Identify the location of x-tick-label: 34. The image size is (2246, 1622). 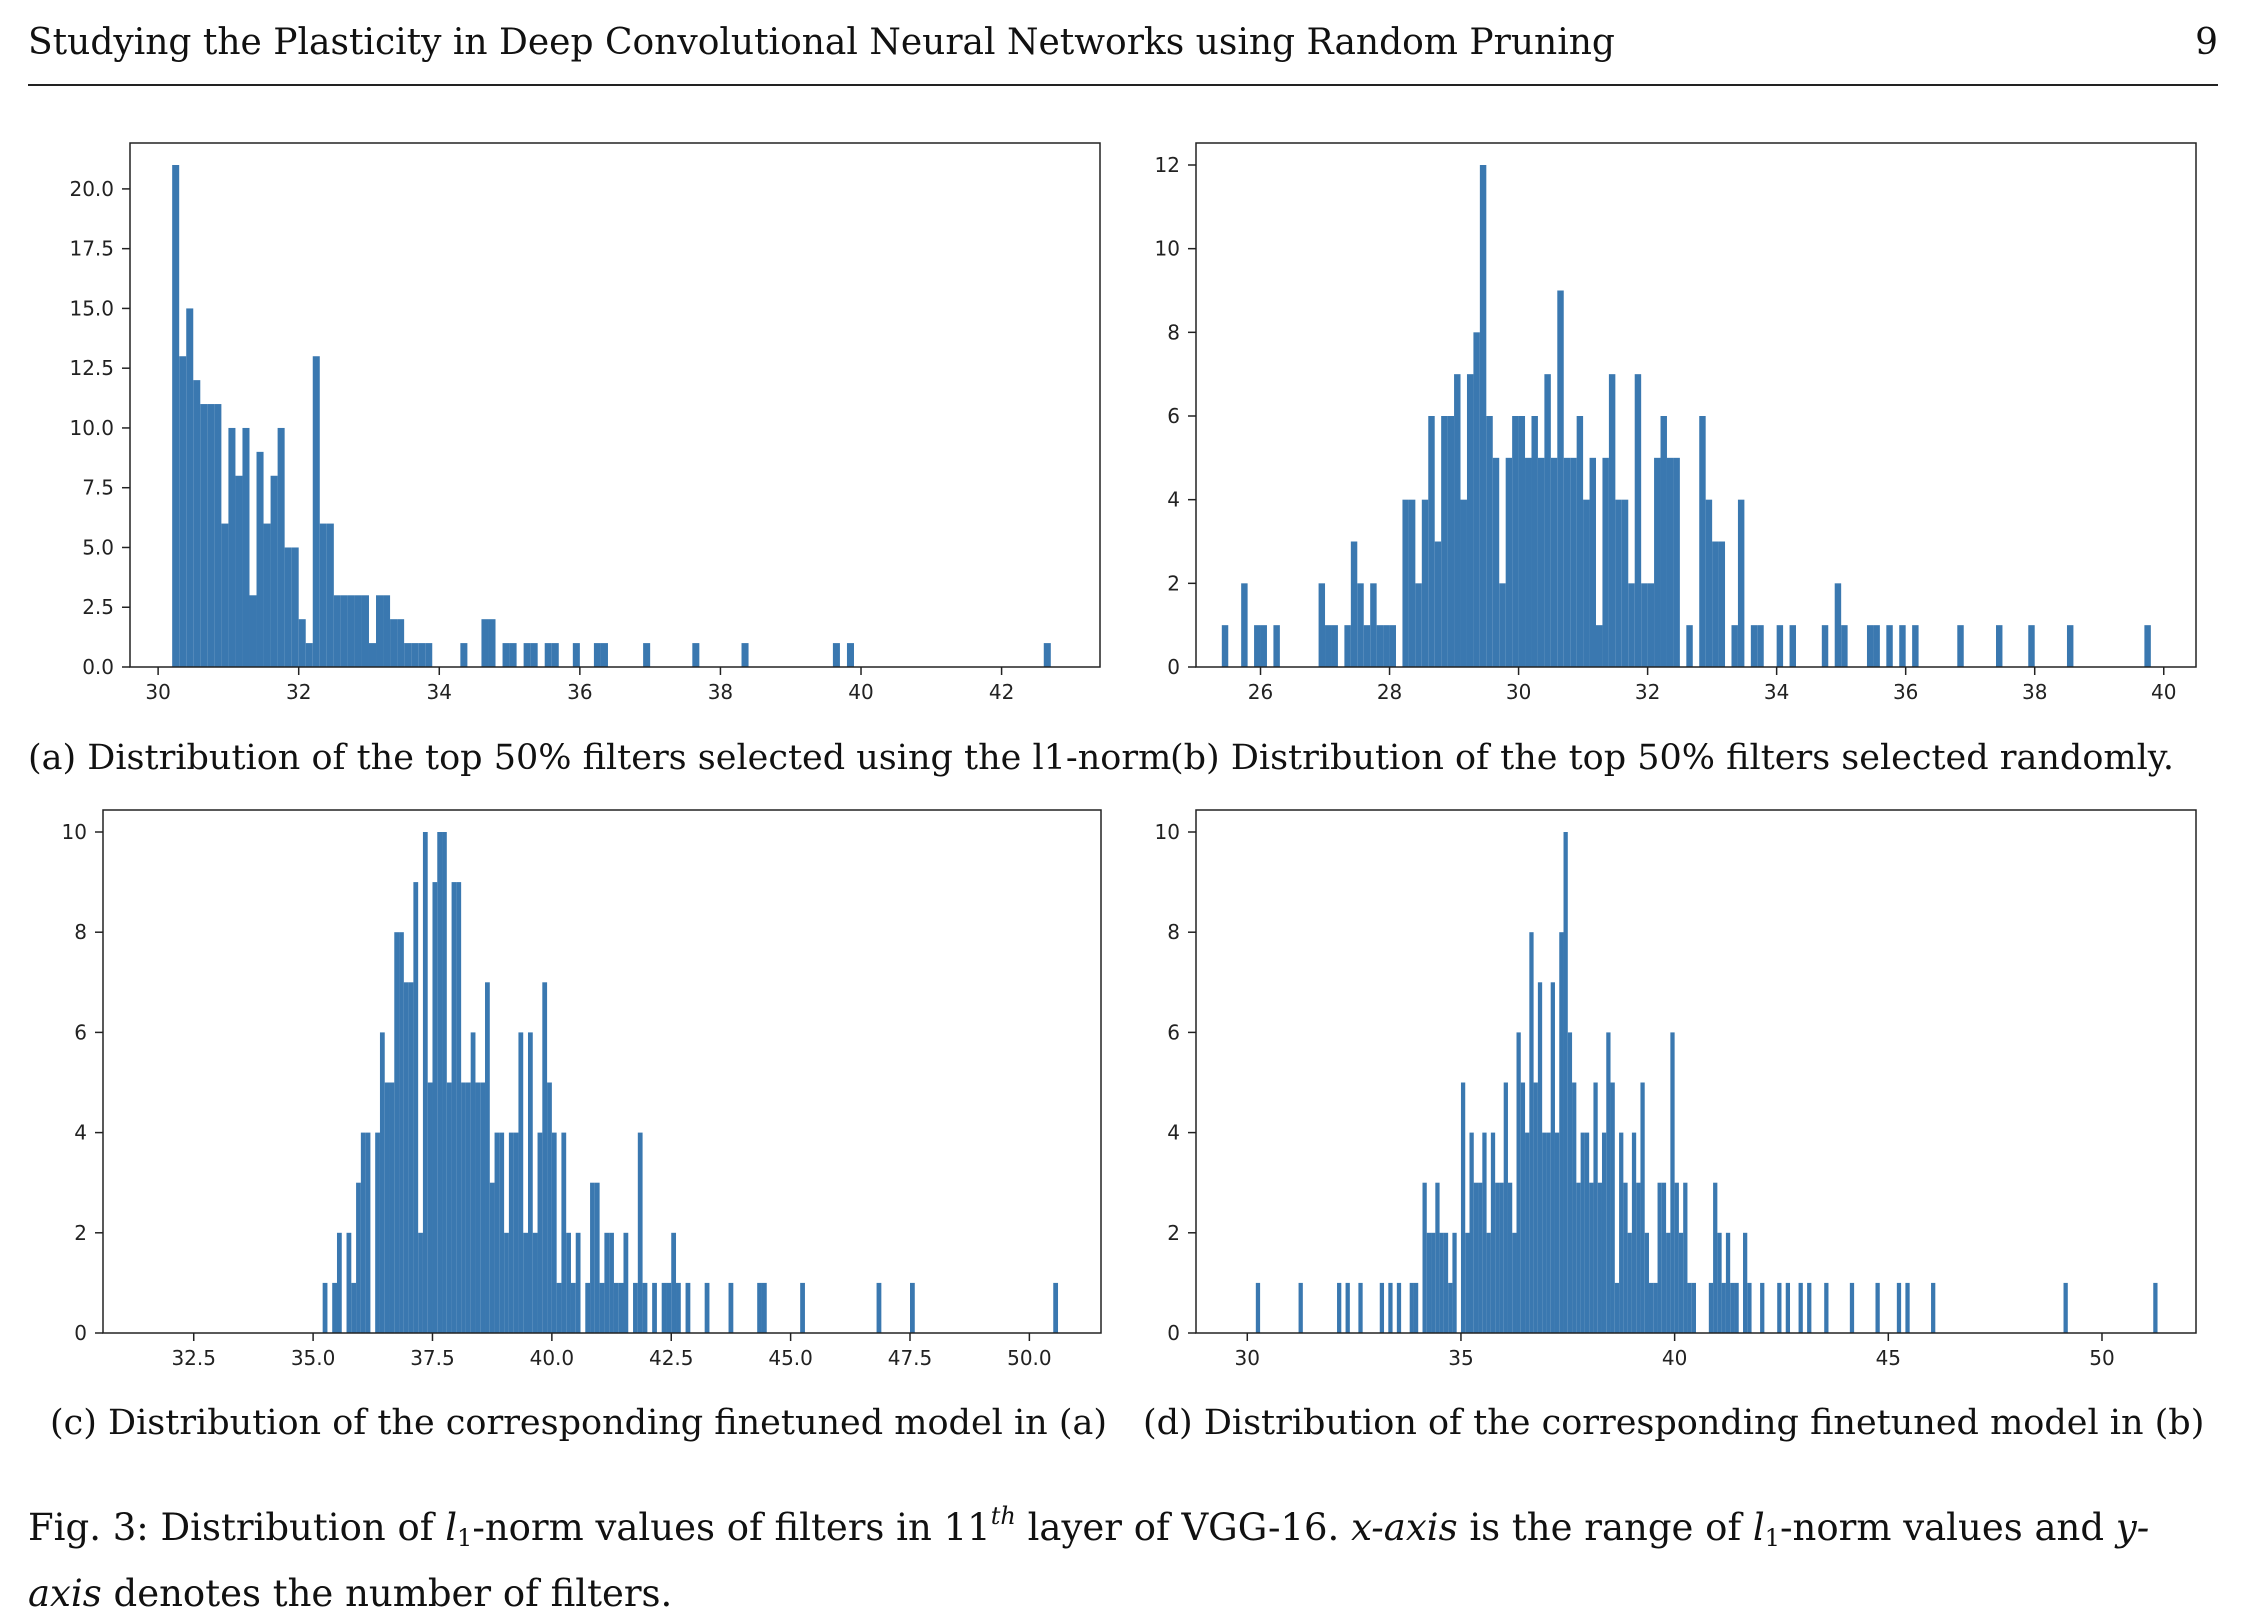
(1776, 692).